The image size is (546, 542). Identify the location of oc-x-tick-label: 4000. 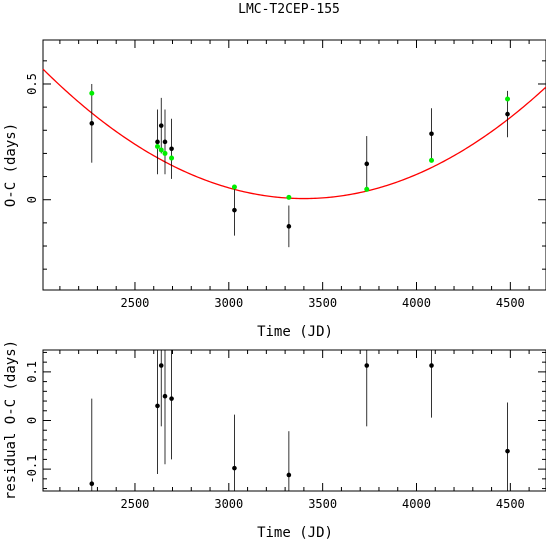
(416, 303).